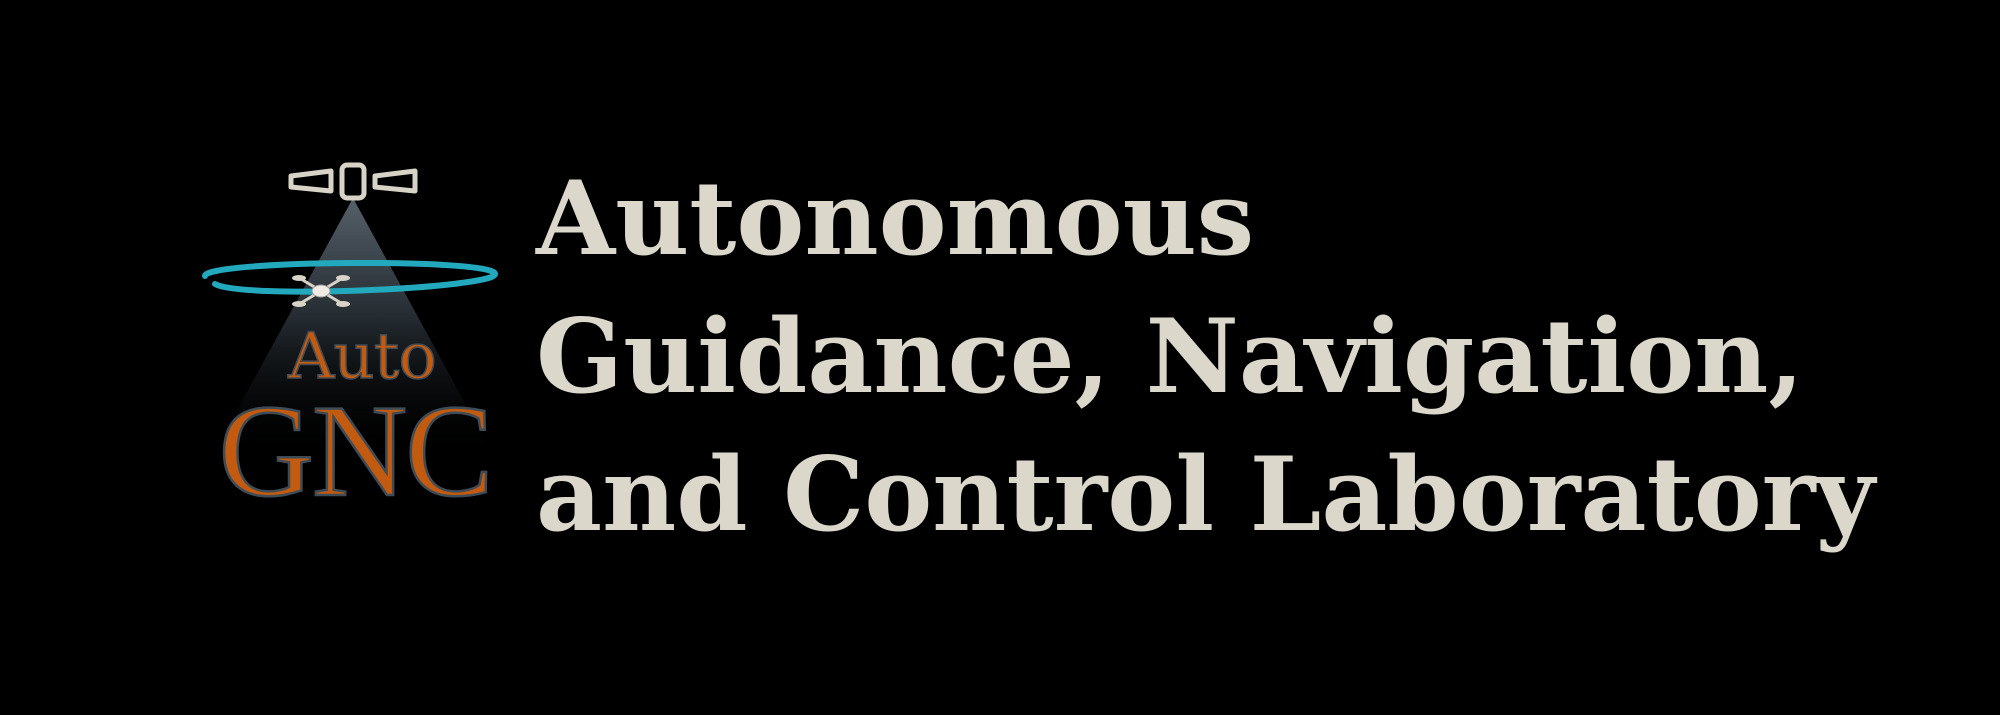 This screenshot has height=715, width=2000. I want to click on logo-auto-text: Auto, so click(362, 357).